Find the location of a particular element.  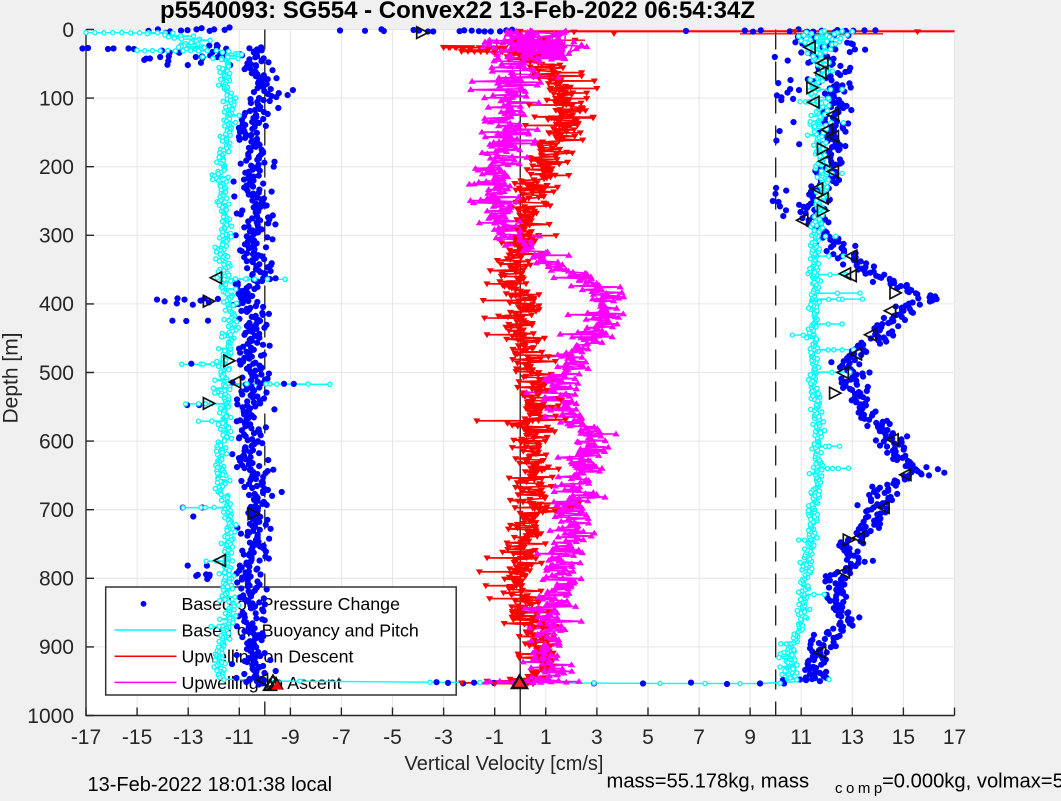

svg-text: mass=55.178kg, mass is located at coordinates (708, 782).